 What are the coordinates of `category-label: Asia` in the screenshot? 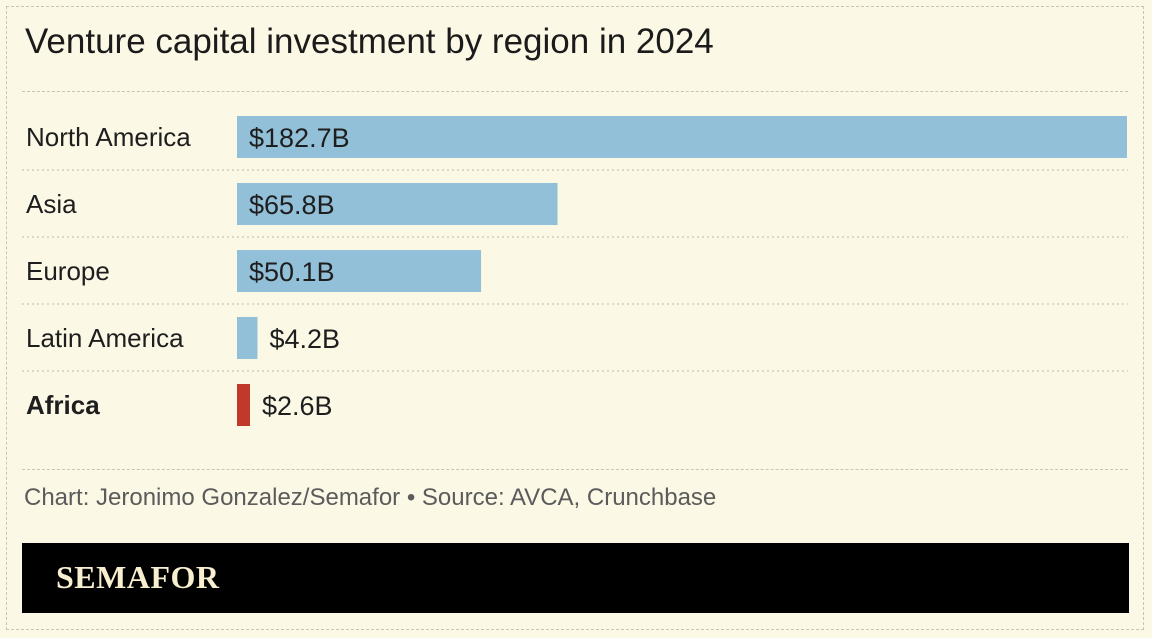 It's located at (51, 204).